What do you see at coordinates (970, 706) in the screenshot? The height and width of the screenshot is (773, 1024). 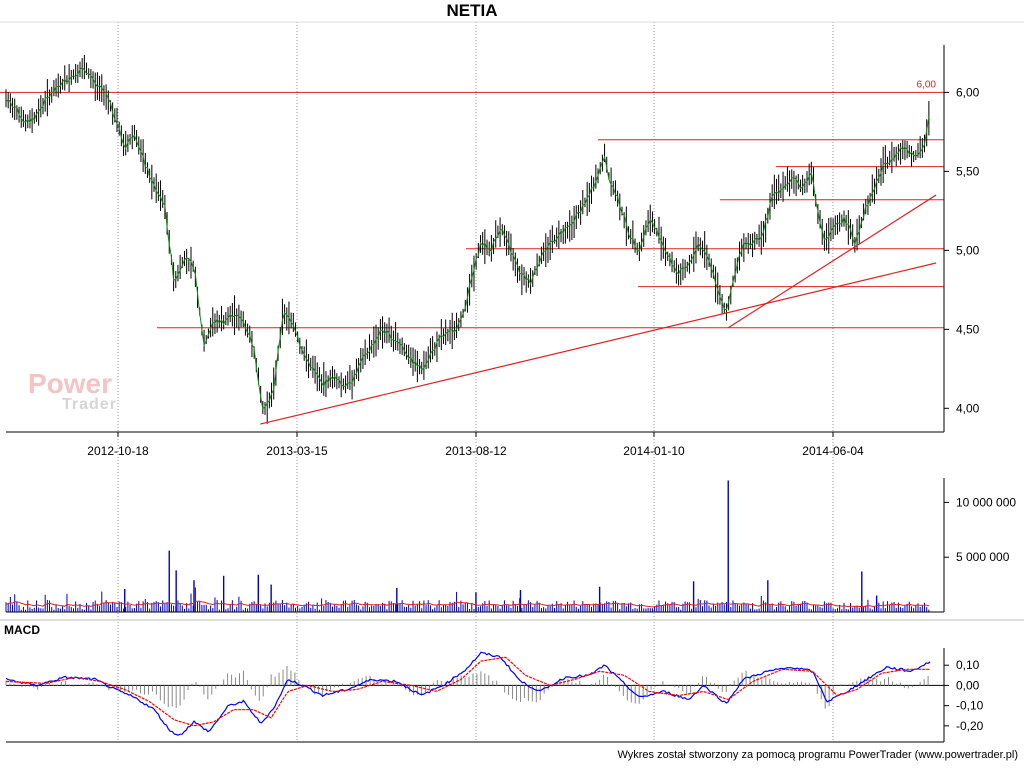 I see `macd-y-tick-label: -0,10` at bounding box center [970, 706].